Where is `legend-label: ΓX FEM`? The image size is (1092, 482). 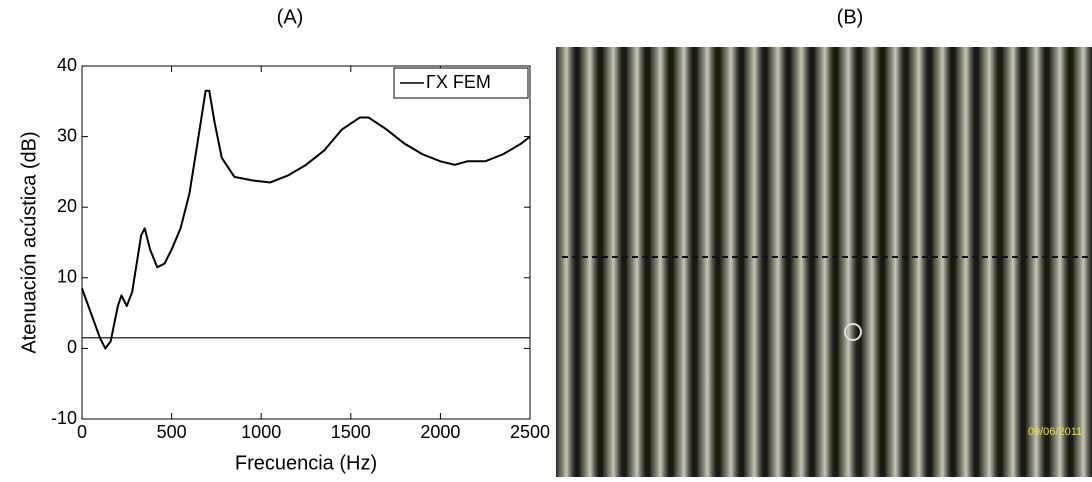 legend-label: ΓX FEM is located at coordinates (458, 82).